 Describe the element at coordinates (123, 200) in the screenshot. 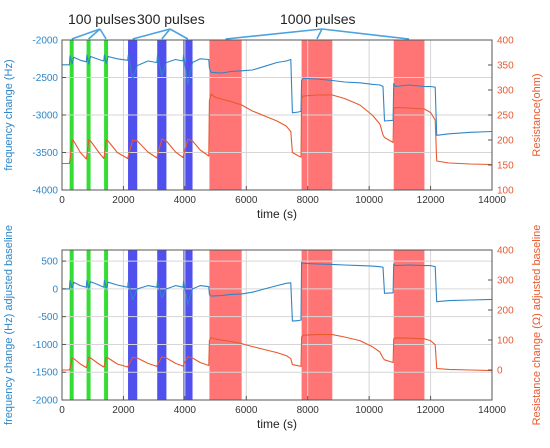

I see `x-tick-label-top-1: 2000` at that location.